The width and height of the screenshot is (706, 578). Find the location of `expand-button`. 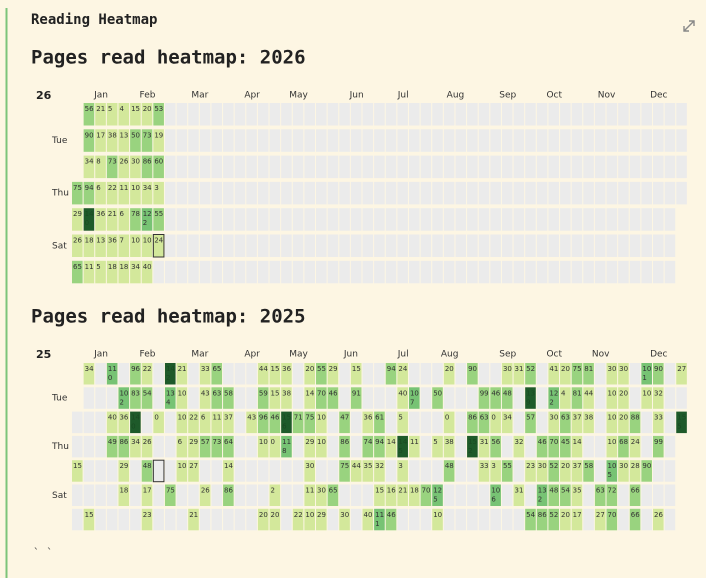

expand-button is located at coordinates (689, 26).